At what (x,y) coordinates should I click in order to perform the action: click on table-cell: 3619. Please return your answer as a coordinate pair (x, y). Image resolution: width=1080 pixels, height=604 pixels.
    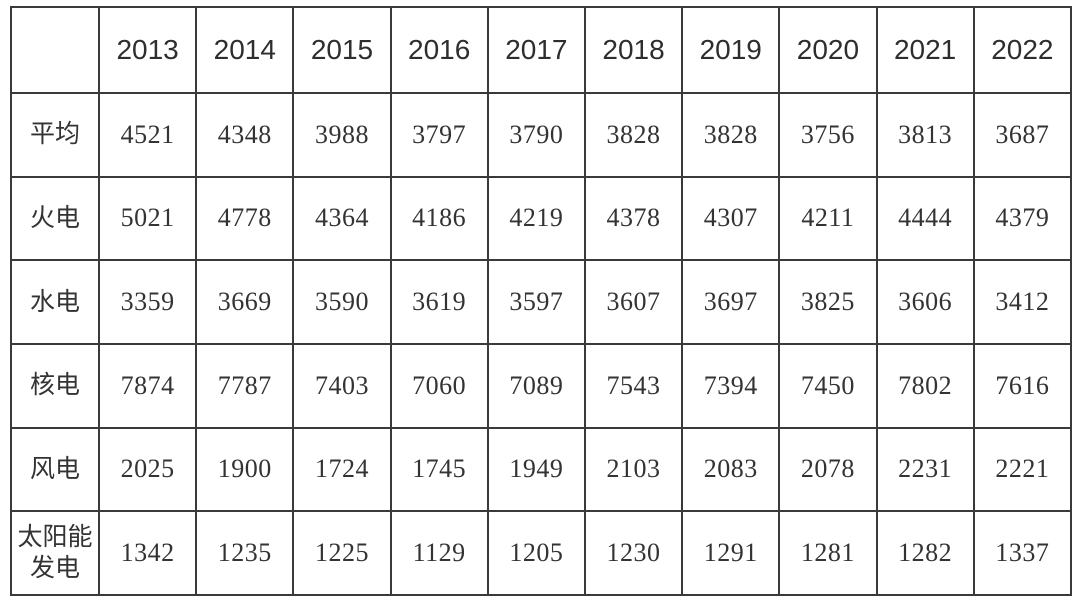
    Looking at the image, I should click on (439, 302).